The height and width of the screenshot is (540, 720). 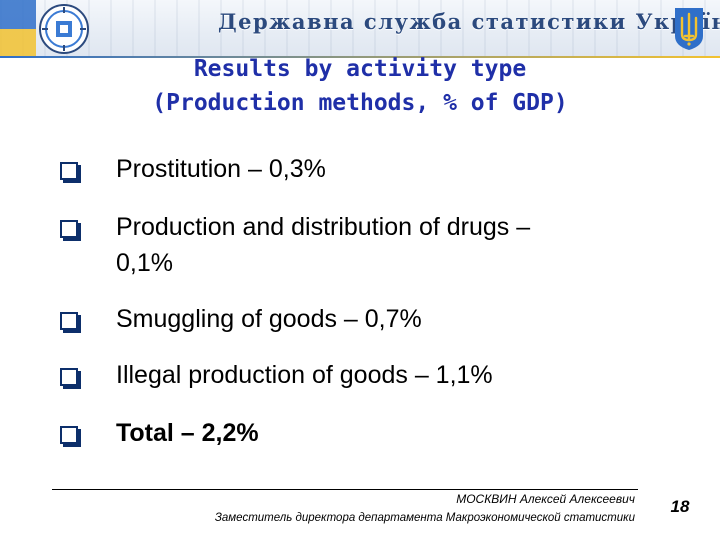 What do you see at coordinates (187, 433) in the screenshot?
I see `bullet-text-total: Total – 2,2%` at bounding box center [187, 433].